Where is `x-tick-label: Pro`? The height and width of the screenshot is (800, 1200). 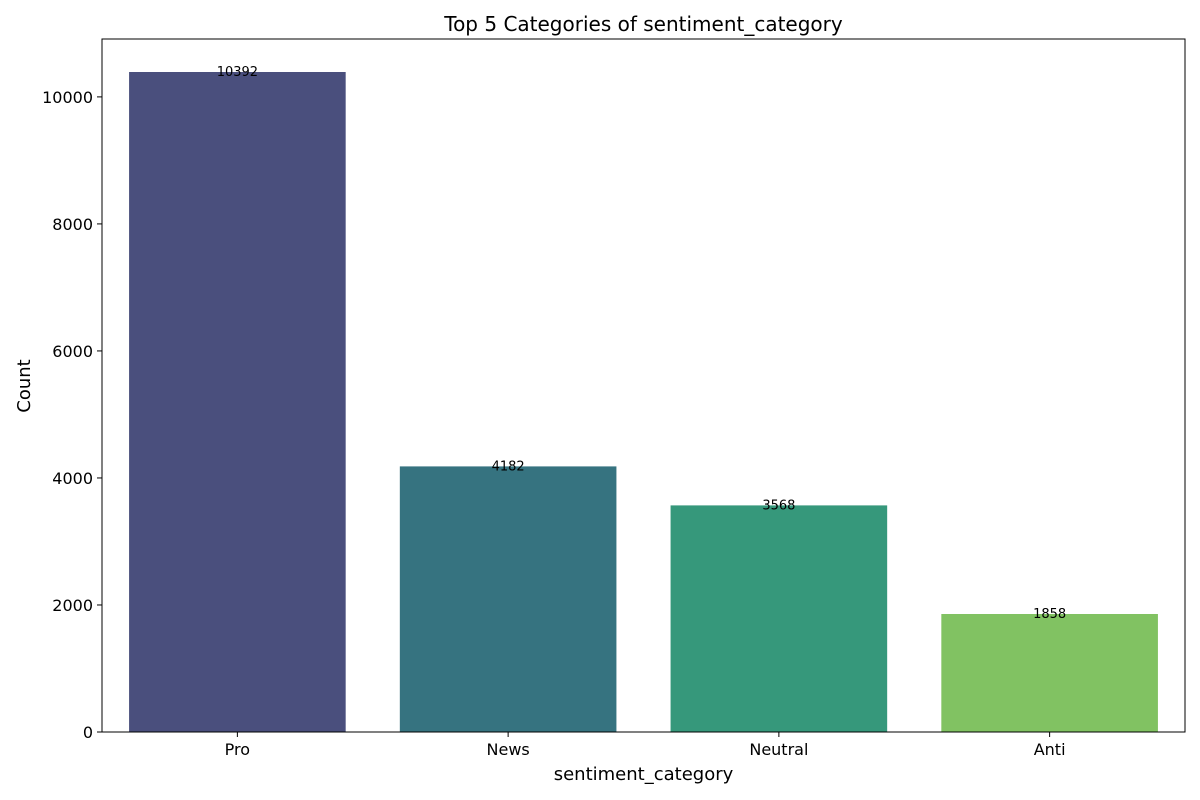 x-tick-label: Pro is located at coordinates (237, 749).